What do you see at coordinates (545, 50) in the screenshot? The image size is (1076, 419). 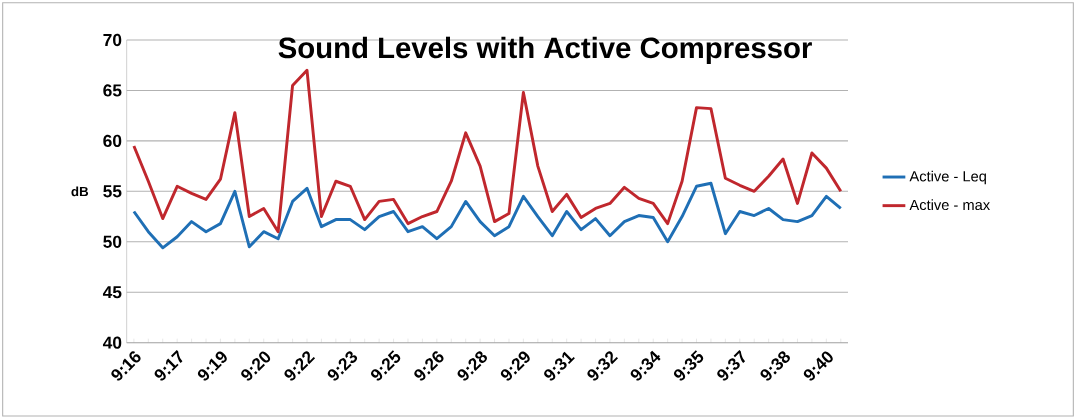 I see `chart-title: Sound Levels with Active Compressor` at bounding box center [545, 50].